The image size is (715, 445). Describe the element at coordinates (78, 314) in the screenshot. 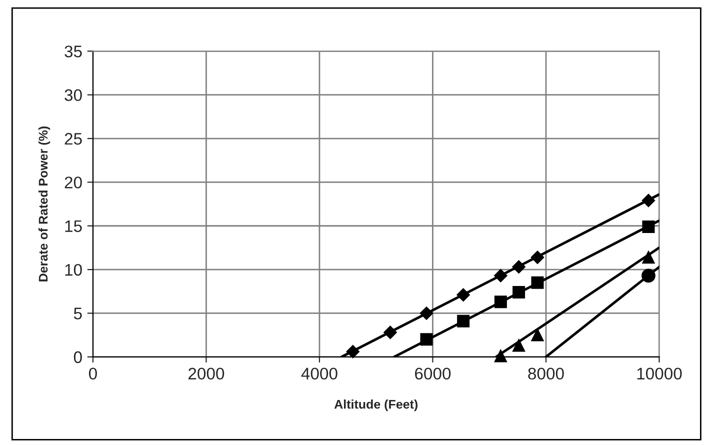

I see `y-tick-label: 5` at that location.